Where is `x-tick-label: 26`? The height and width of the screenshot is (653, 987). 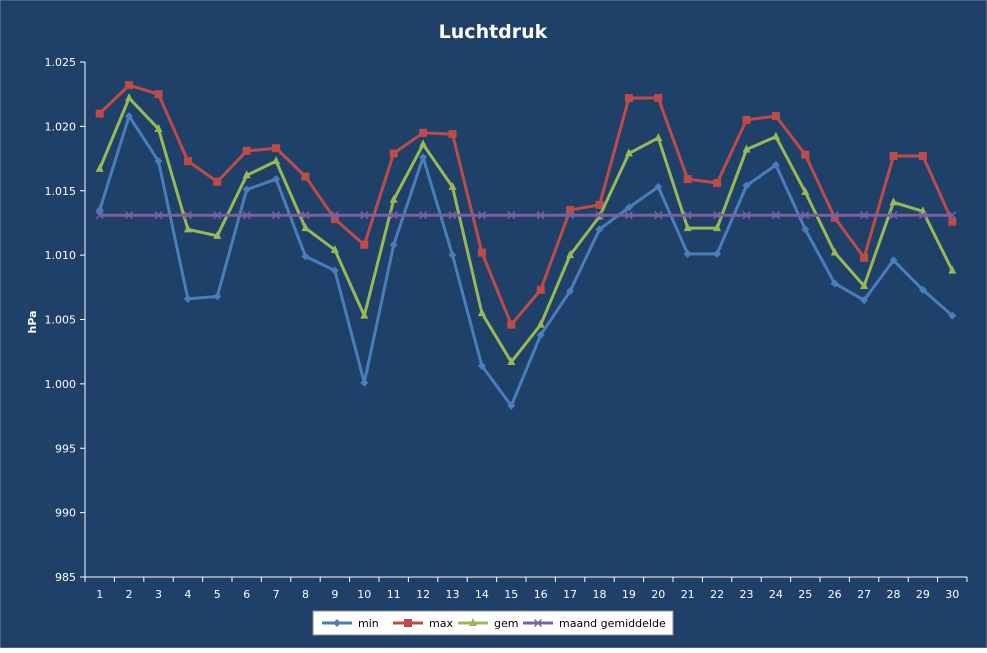 x-tick-label: 26 is located at coordinates (835, 594).